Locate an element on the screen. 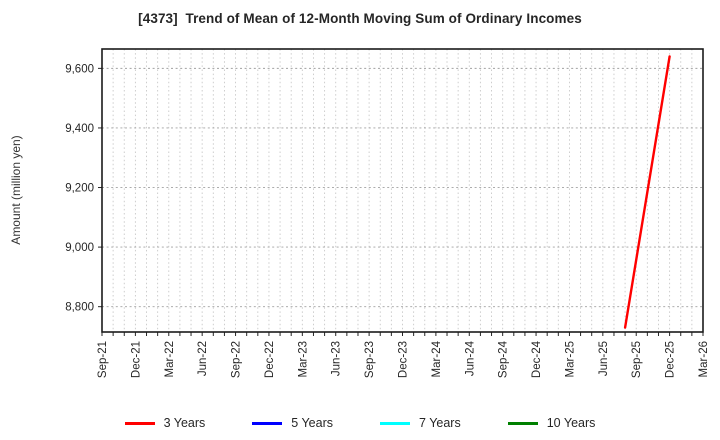 The width and height of the screenshot is (720, 440). x-tick-label: Sep-23 is located at coordinates (370, 359).